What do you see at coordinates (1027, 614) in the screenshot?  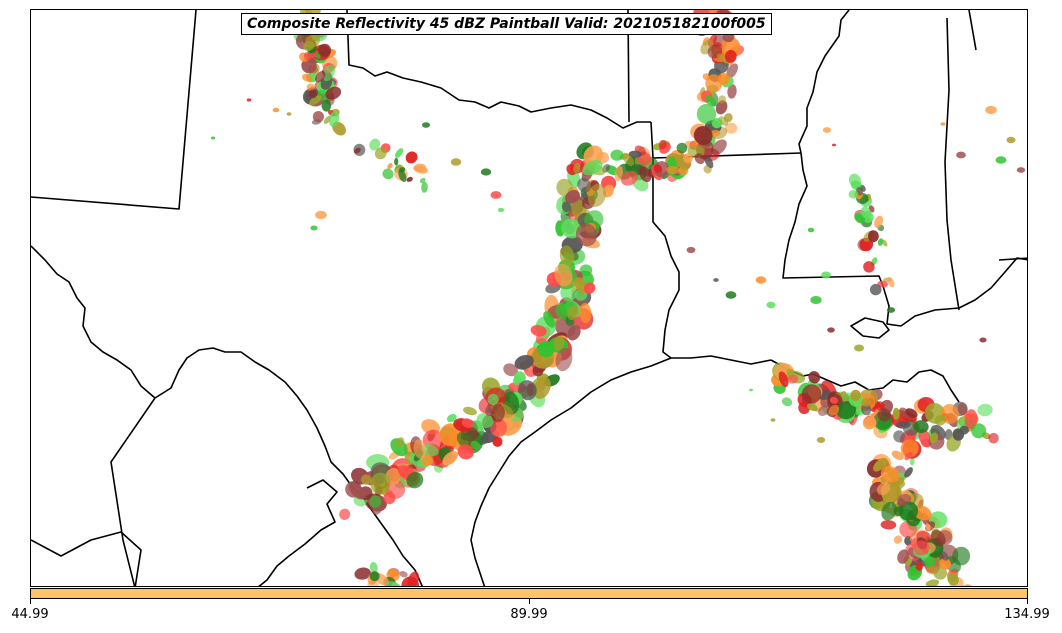 I see `colorbar-tick-label-max: 134.99` at bounding box center [1027, 614].